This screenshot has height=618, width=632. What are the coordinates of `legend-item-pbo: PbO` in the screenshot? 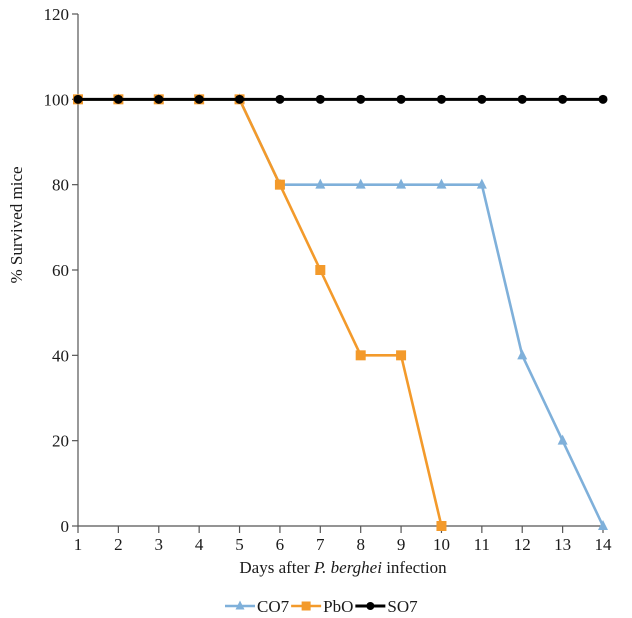 It's located at (322, 606).